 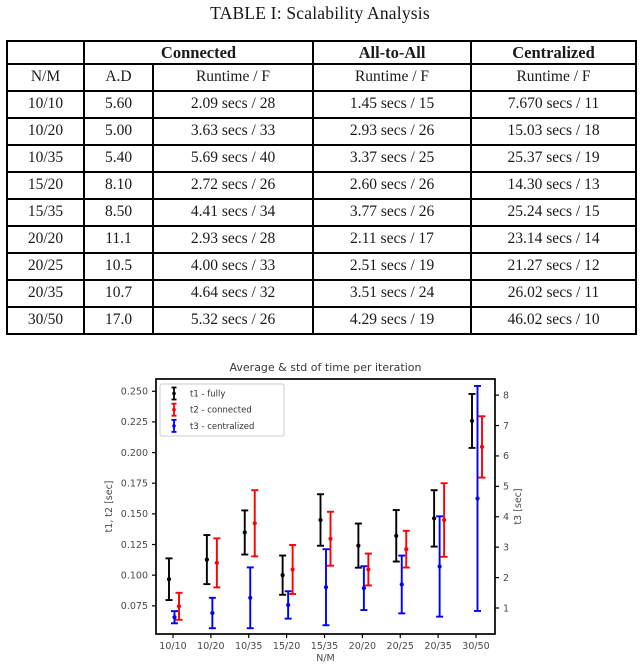 I want to click on cell-runtime-centralized: 14.30 secs / 13, so click(x=554, y=185).